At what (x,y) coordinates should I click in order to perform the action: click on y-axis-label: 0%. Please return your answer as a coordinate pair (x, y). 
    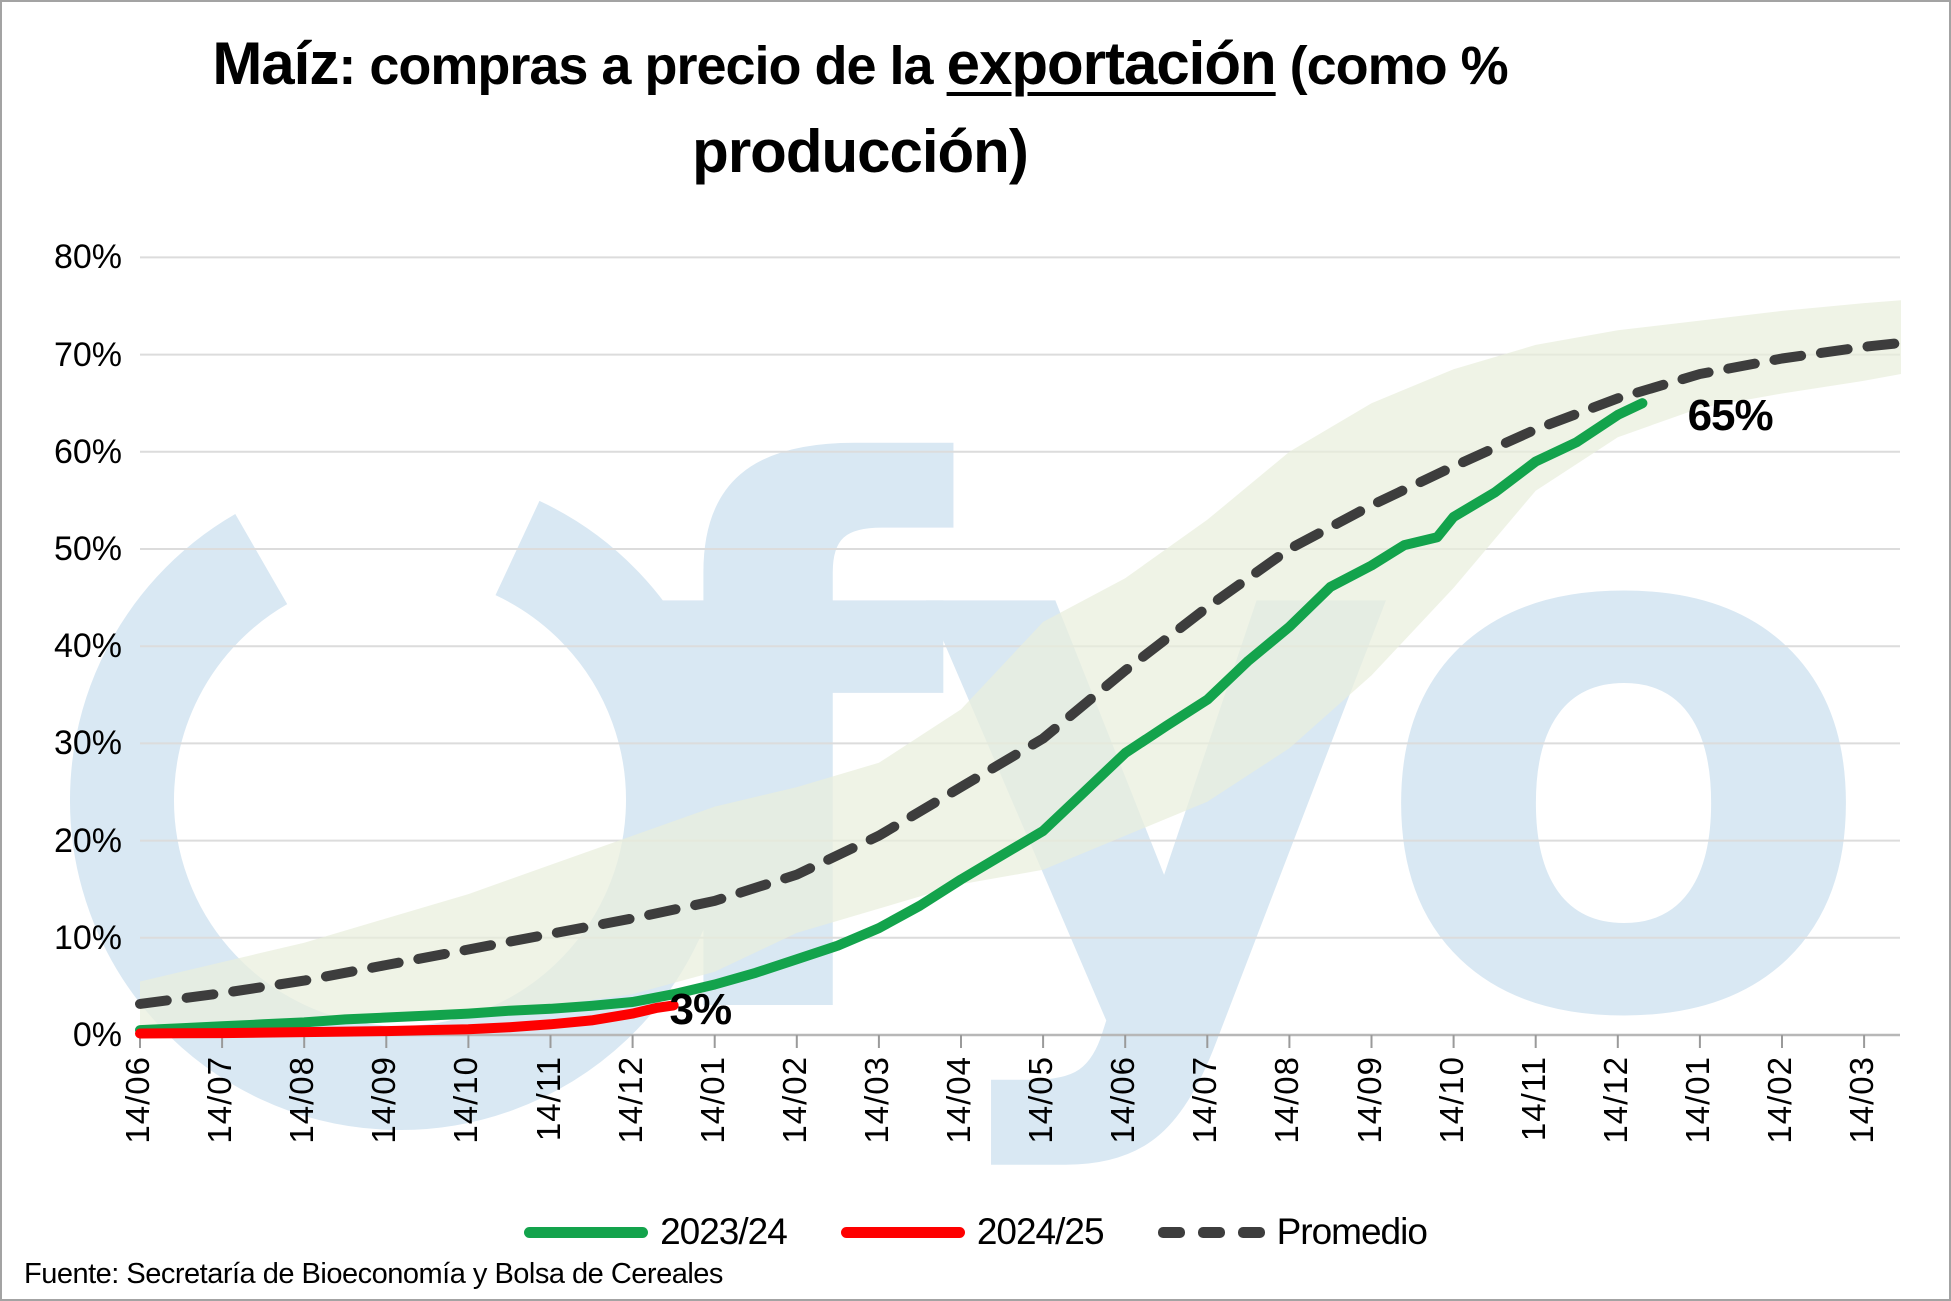
    Looking at the image, I should click on (97, 1035).